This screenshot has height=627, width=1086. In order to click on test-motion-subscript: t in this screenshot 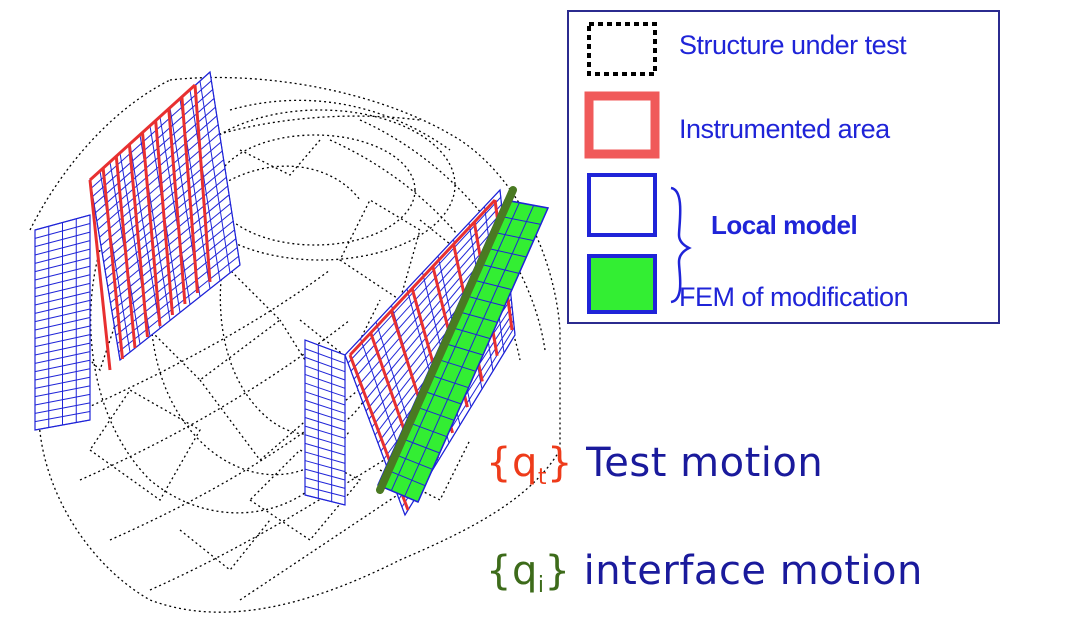, I will do `click(542, 477)`.